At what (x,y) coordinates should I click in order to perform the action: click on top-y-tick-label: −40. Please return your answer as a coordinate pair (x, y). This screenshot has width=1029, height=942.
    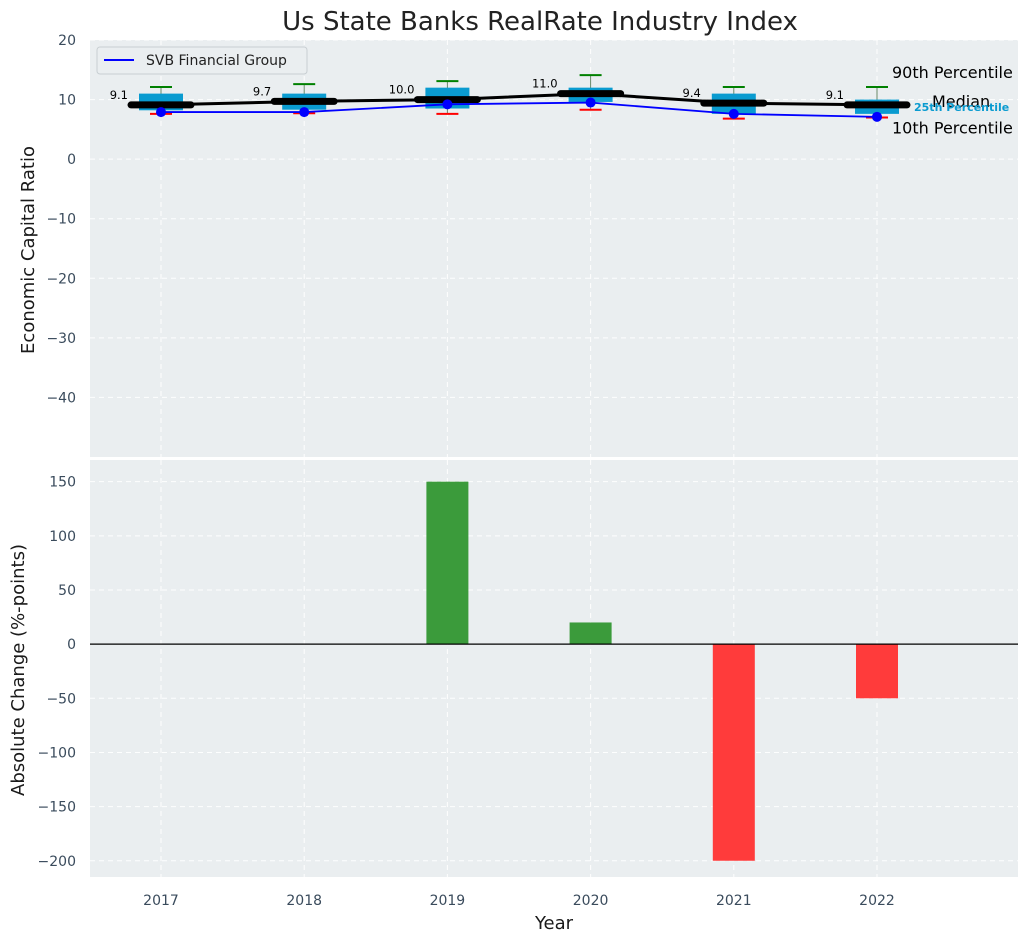
    Looking at the image, I should click on (61, 398).